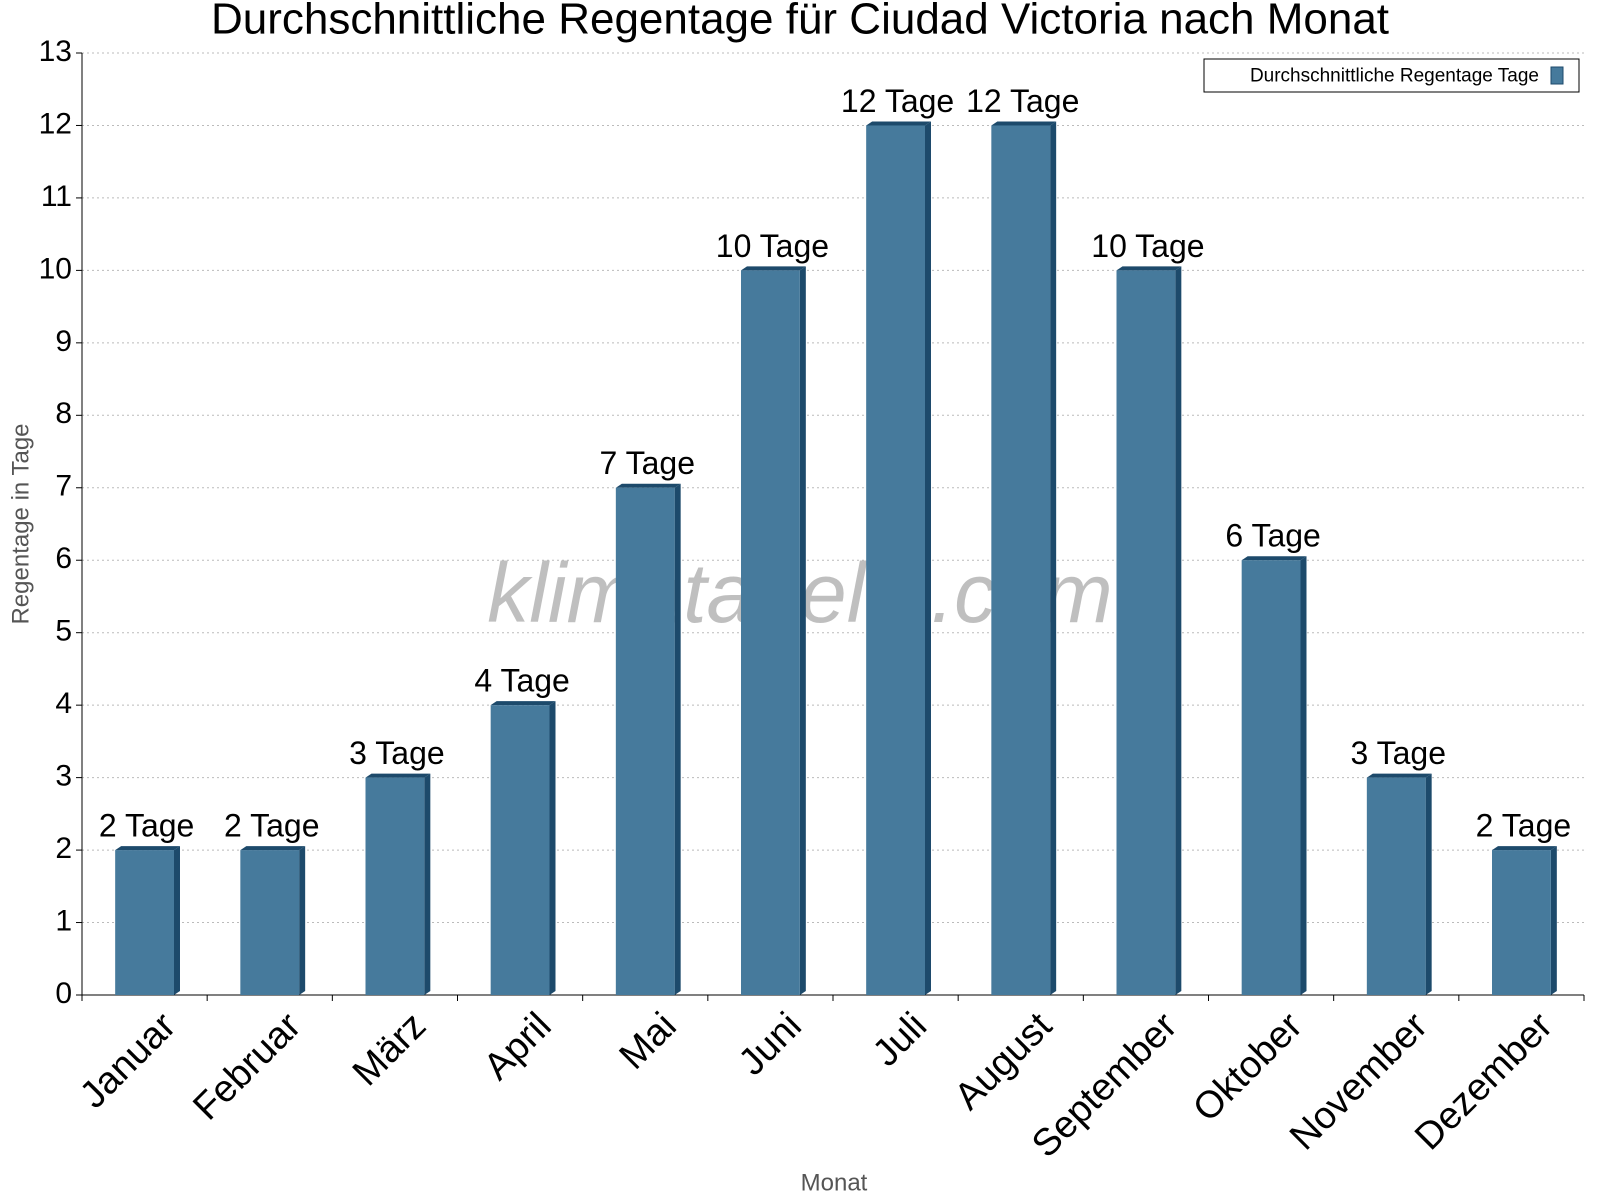 The image size is (1600, 1200). Describe the element at coordinates (63, 413) in the screenshot. I see `y-tick-label: 8` at that location.